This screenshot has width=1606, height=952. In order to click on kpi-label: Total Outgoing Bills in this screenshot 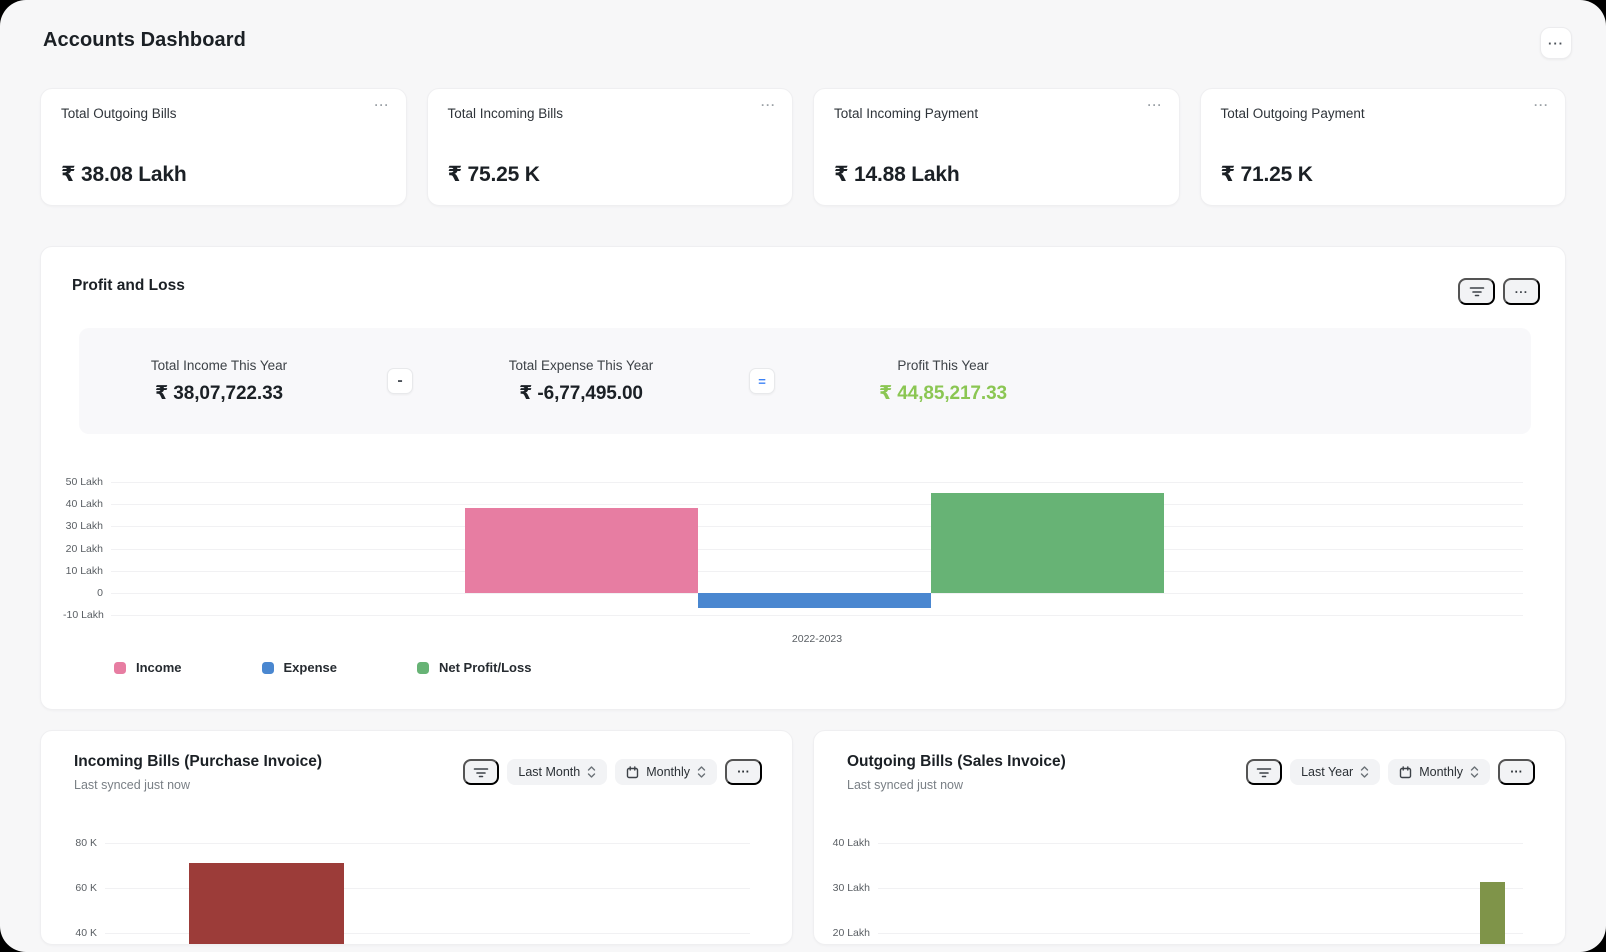, I will do `click(119, 113)`.